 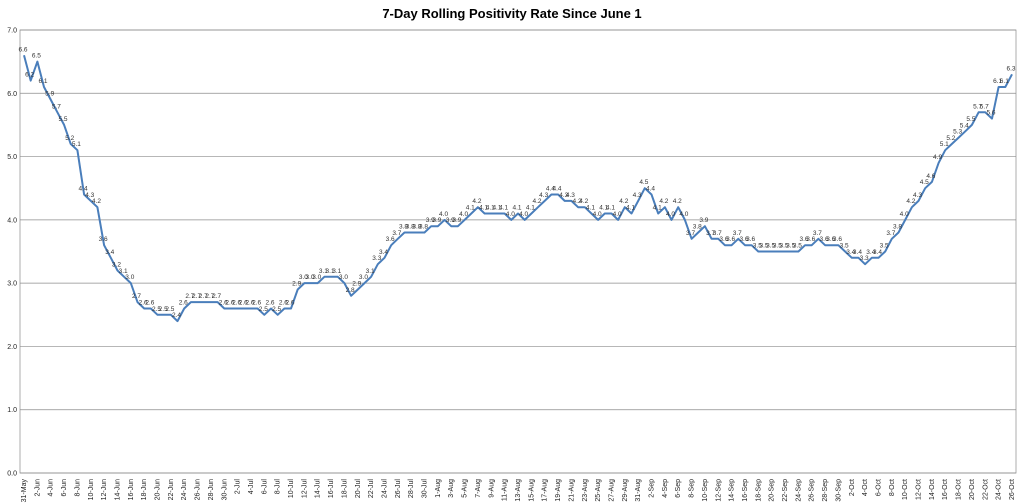 I want to click on x-tick-label: 24-Oct, so click(x=999, y=489).